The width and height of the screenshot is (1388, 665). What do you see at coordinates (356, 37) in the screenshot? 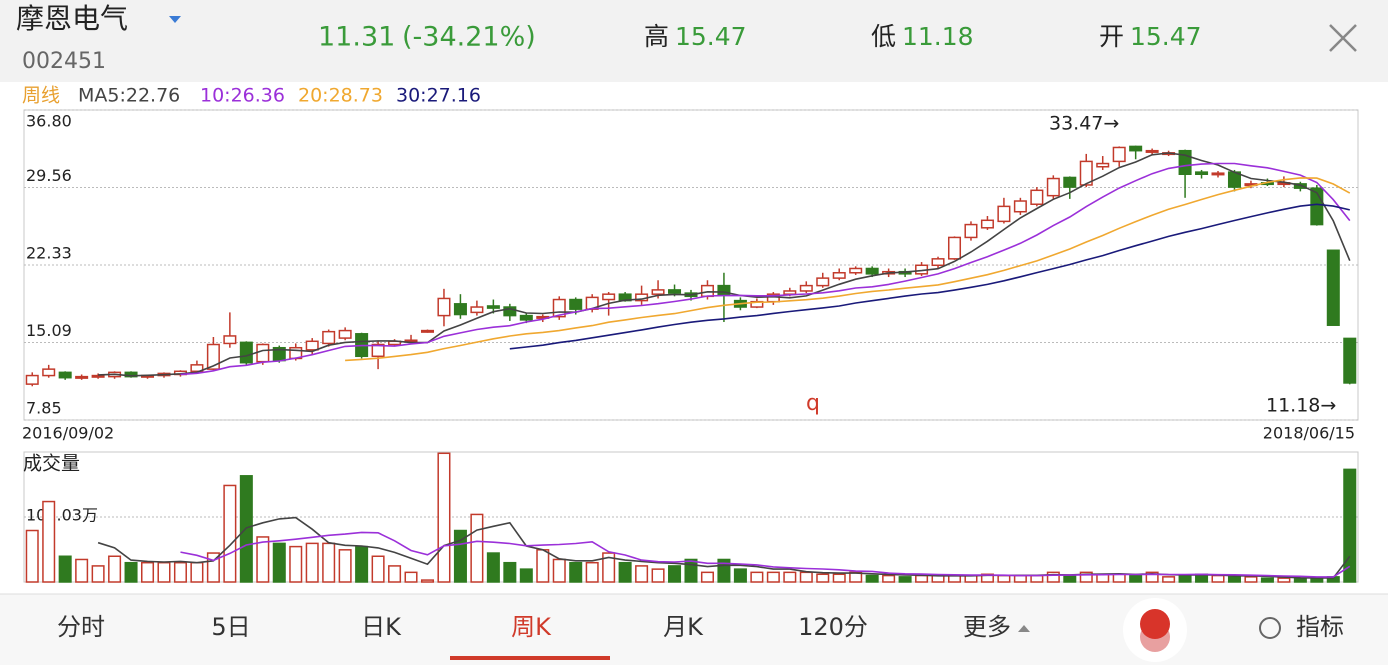
I see `price: 11.31` at bounding box center [356, 37].